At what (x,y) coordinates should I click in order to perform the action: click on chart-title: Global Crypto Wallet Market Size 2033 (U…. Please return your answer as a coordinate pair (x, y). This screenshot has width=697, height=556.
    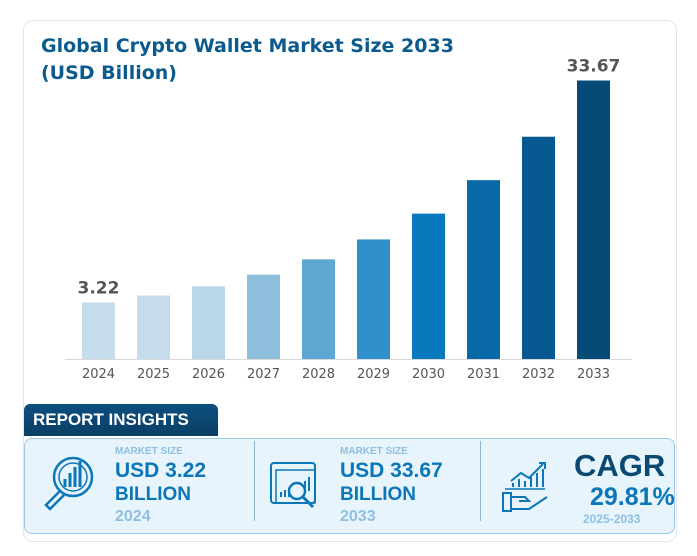
    Looking at the image, I should click on (247, 59).